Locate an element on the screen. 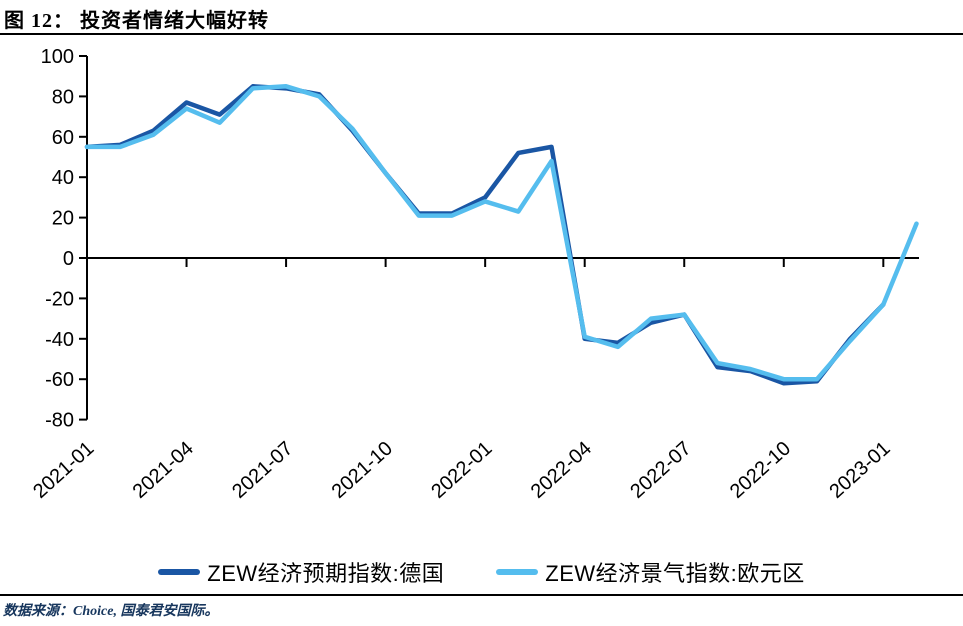 The image size is (963, 626). x-tick-label: 2022-01 is located at coordinates (461, 469).